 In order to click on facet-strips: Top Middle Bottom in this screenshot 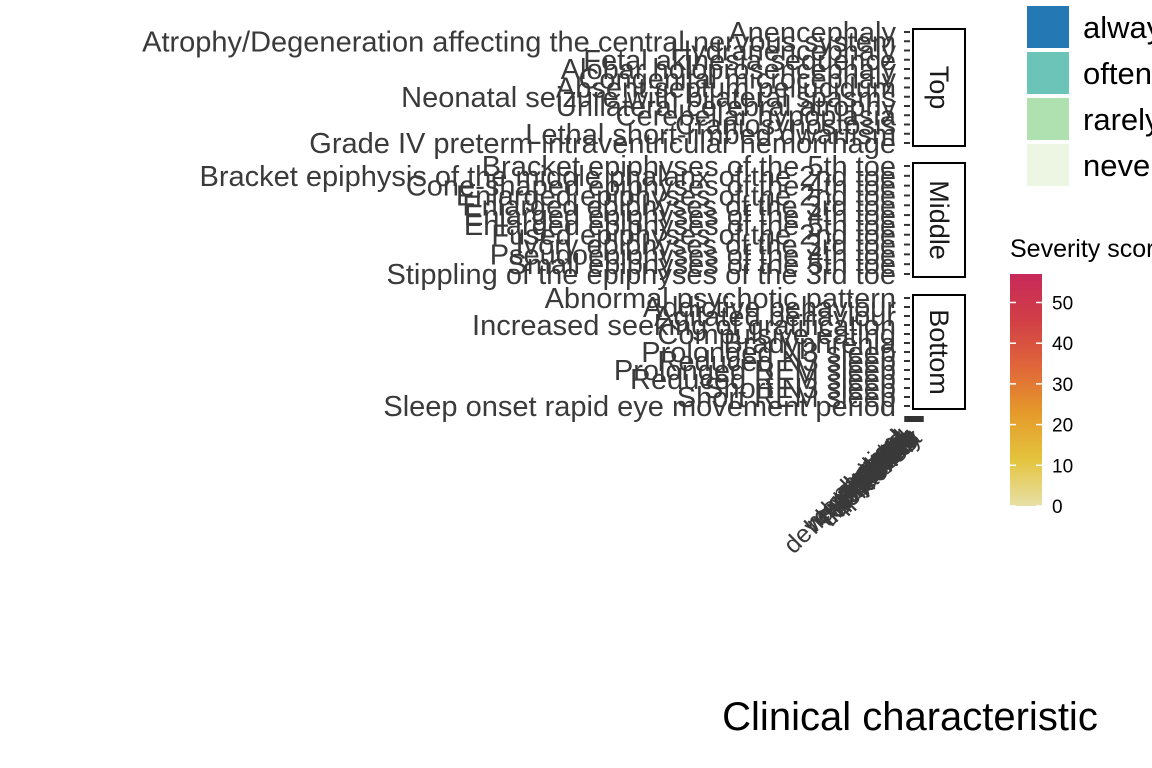, I will do `click(939, 219)`.